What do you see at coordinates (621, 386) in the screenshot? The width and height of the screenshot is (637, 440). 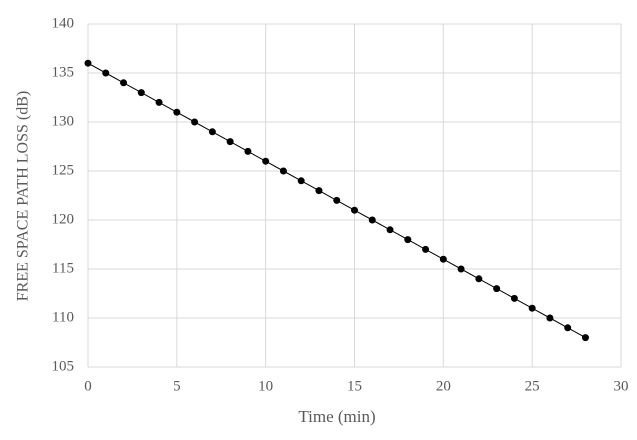 I see `x-tick-label: 30` at bounding box center [621, 386].